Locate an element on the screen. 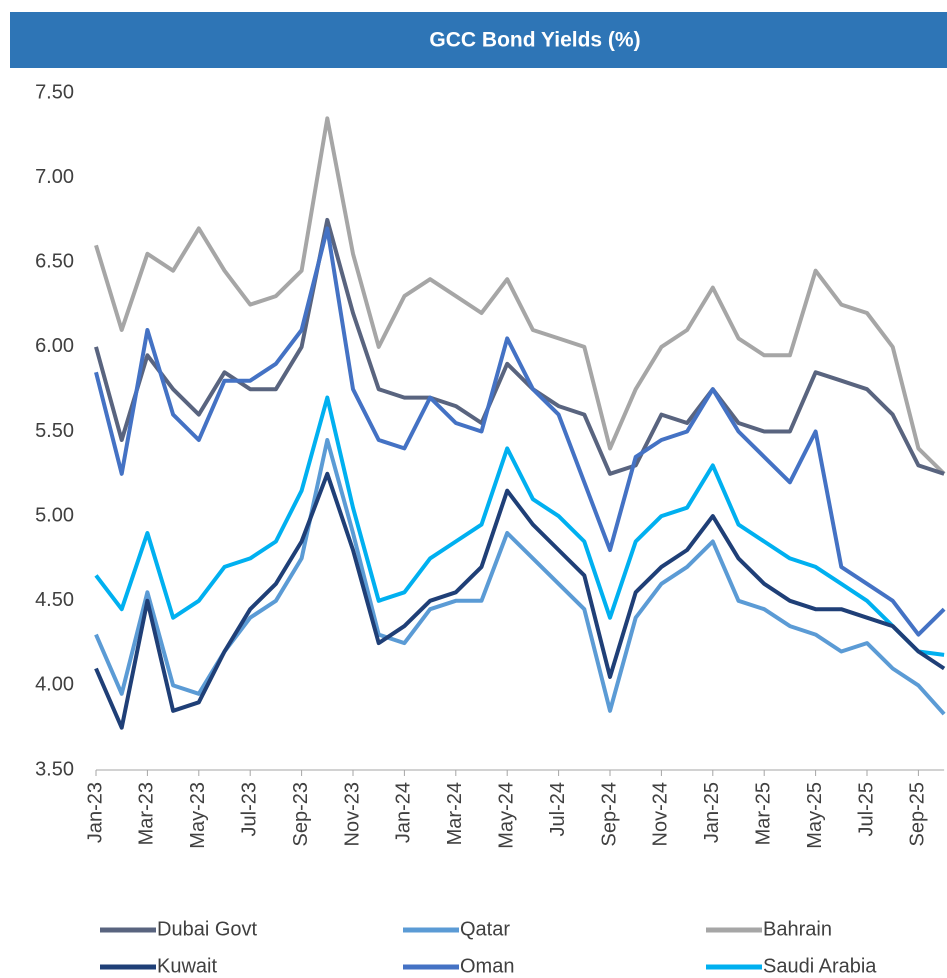  legend-label: Oman is located at coordinates (487, 966).